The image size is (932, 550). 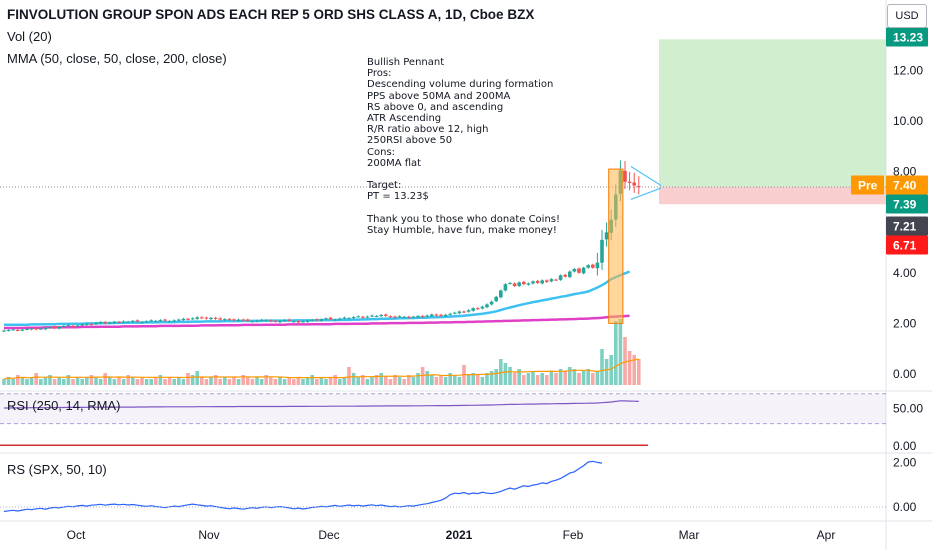 What do you see at coordinates (646, 193) in the screenshot?
I see `pennant-lower-line` at bounding box center [646, 193].